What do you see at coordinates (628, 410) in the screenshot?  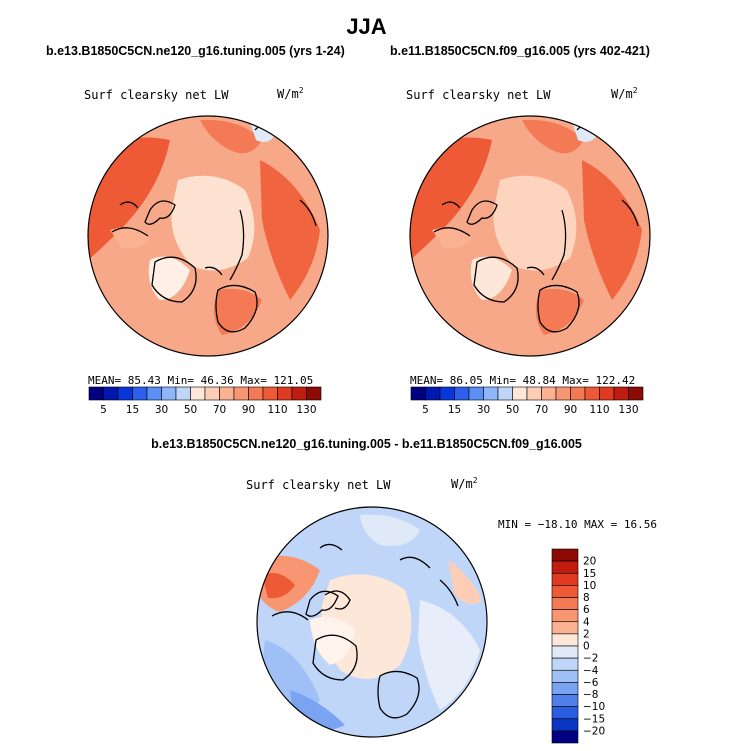 I see `panel2-colorbar-label-7: 130` at bounding box center [628, 410].